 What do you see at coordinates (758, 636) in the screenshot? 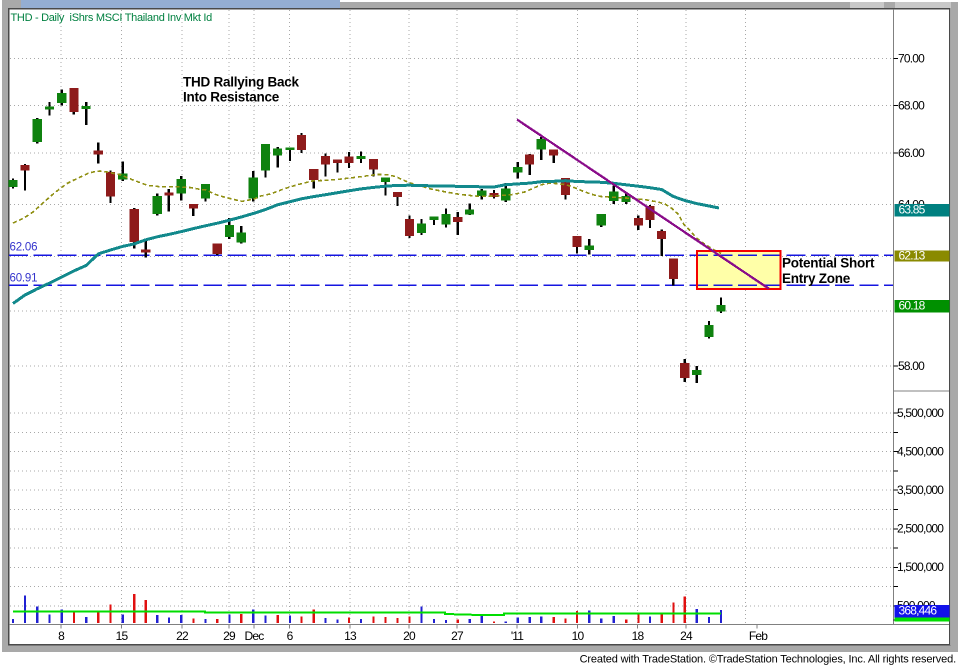
I see `svg-text: Feb` at bounding box center [758, 636].